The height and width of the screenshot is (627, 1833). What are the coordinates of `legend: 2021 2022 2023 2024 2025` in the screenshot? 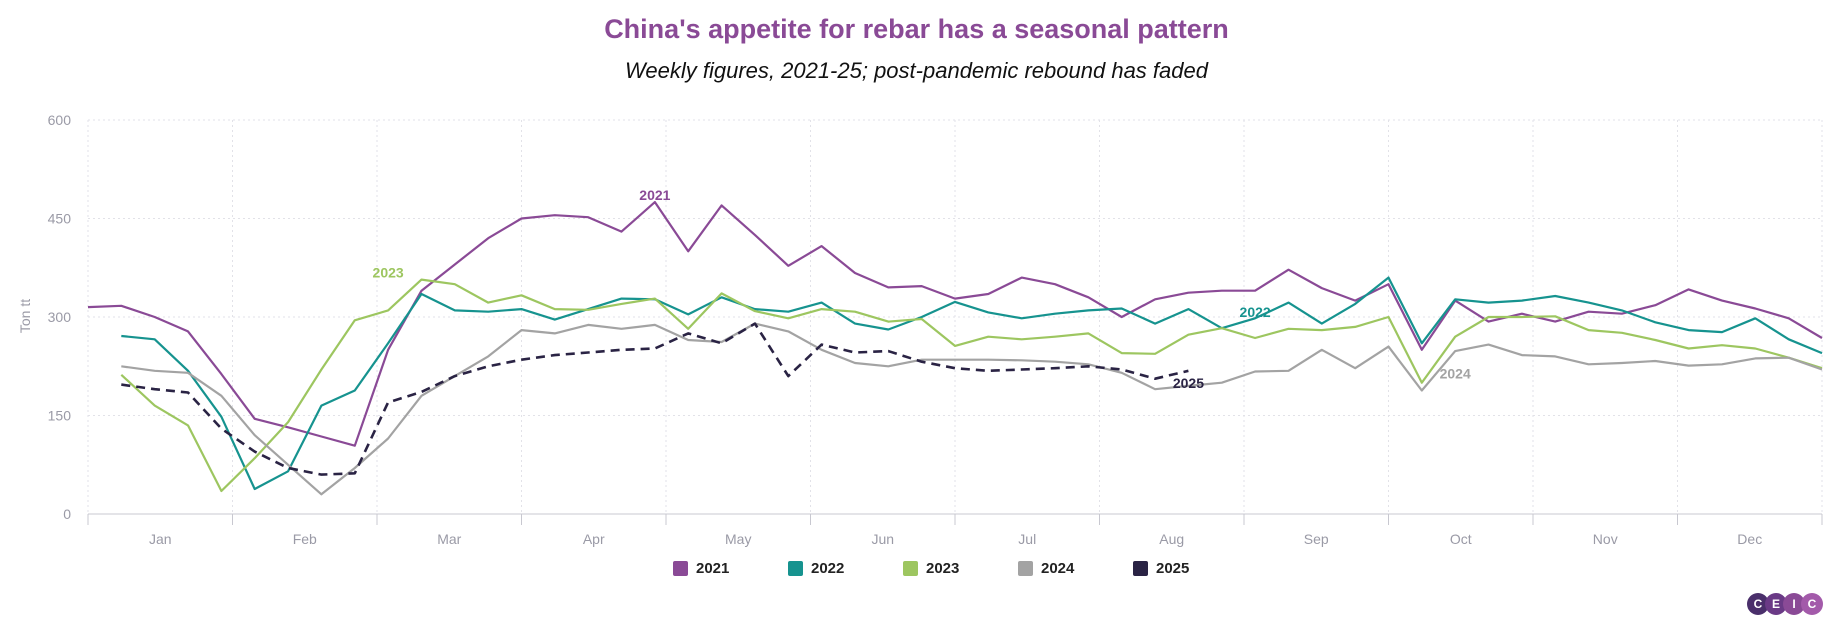 It's located at (916, 572).